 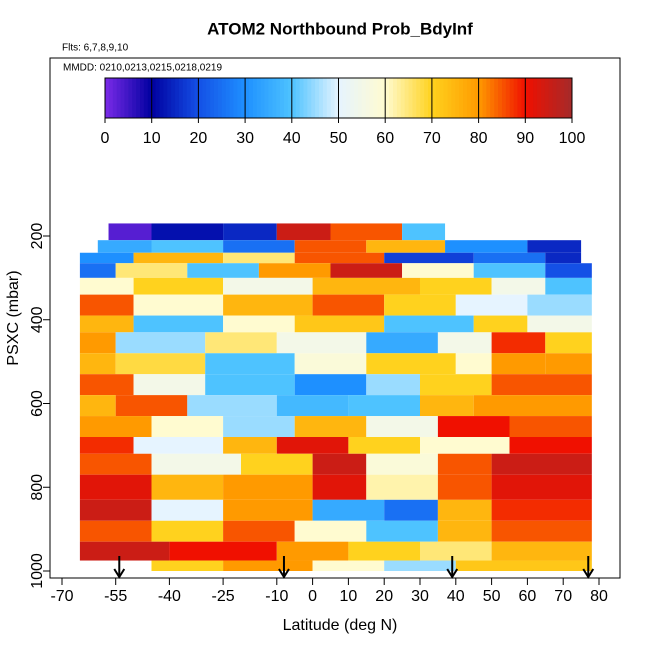 I want to click on x-tick-label: 0, so click(x=312, y=596).